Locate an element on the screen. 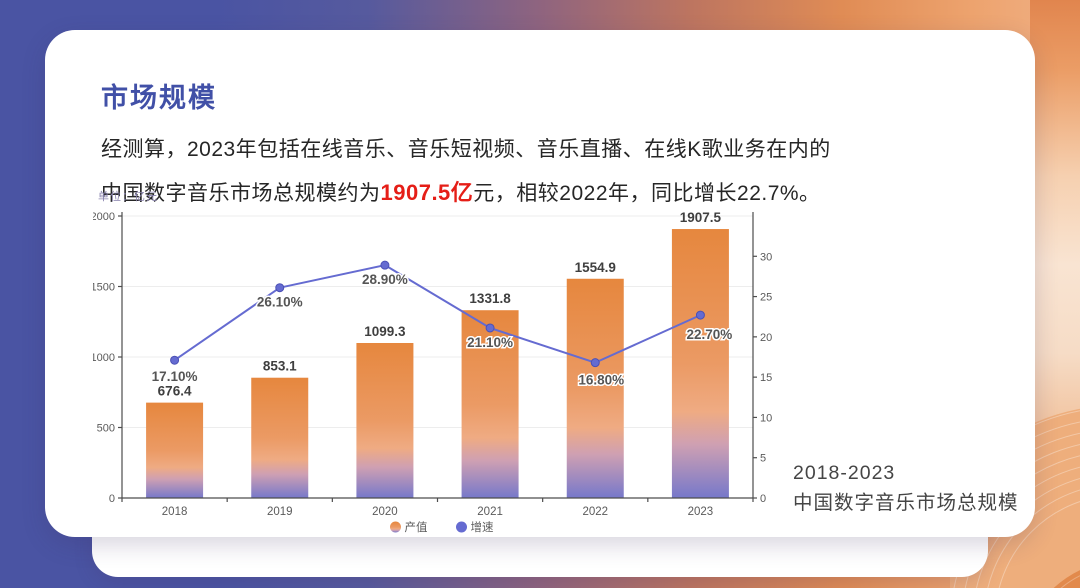  left-axis-tick: 1000 is located at coordinates (104, 358).